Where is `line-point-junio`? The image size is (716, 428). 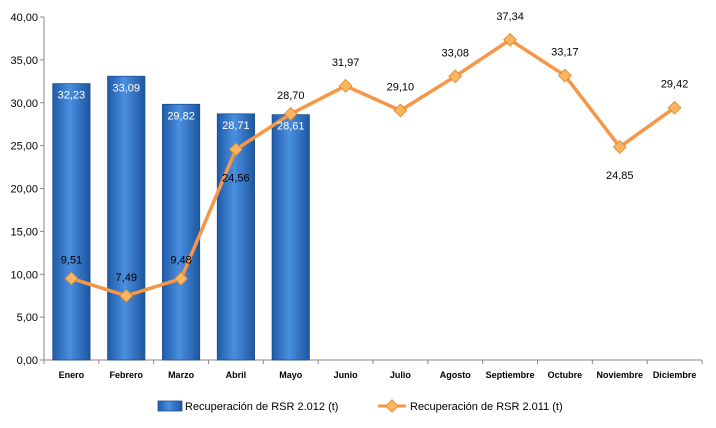 line-point-junio is located at coordinates (345, 85).